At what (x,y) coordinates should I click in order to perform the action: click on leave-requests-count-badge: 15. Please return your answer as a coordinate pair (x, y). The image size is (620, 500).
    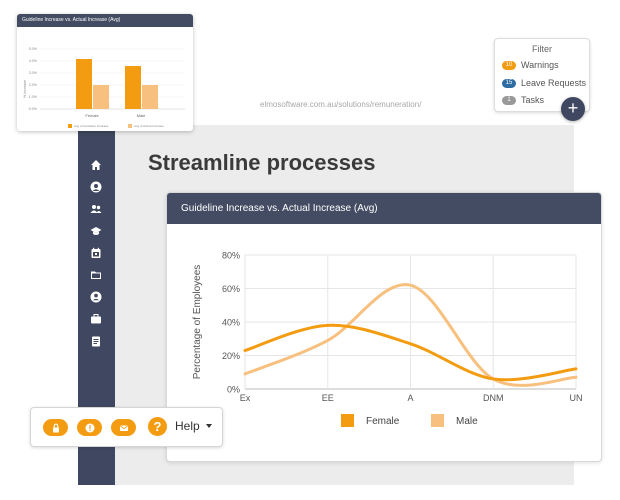
    Looking at the image, I should click on (509, 83).